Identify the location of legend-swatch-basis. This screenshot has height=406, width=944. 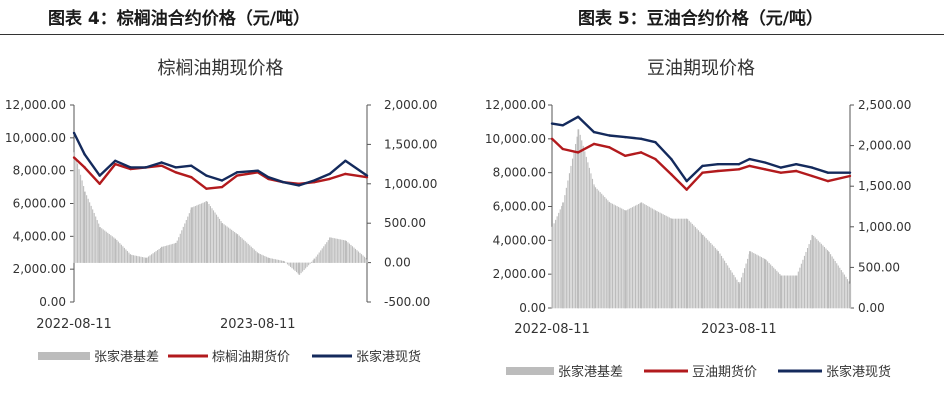
(64, 356).